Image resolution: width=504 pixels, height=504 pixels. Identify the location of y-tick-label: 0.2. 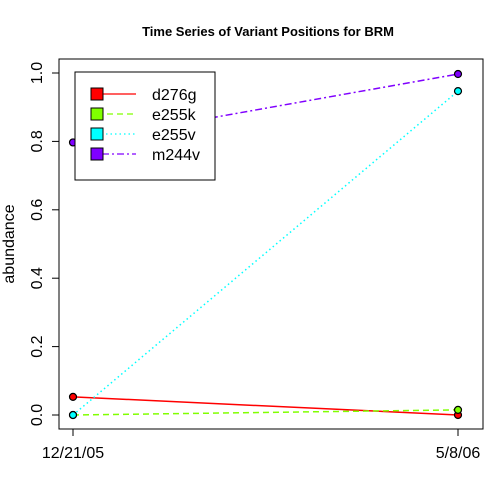
(37, 346).